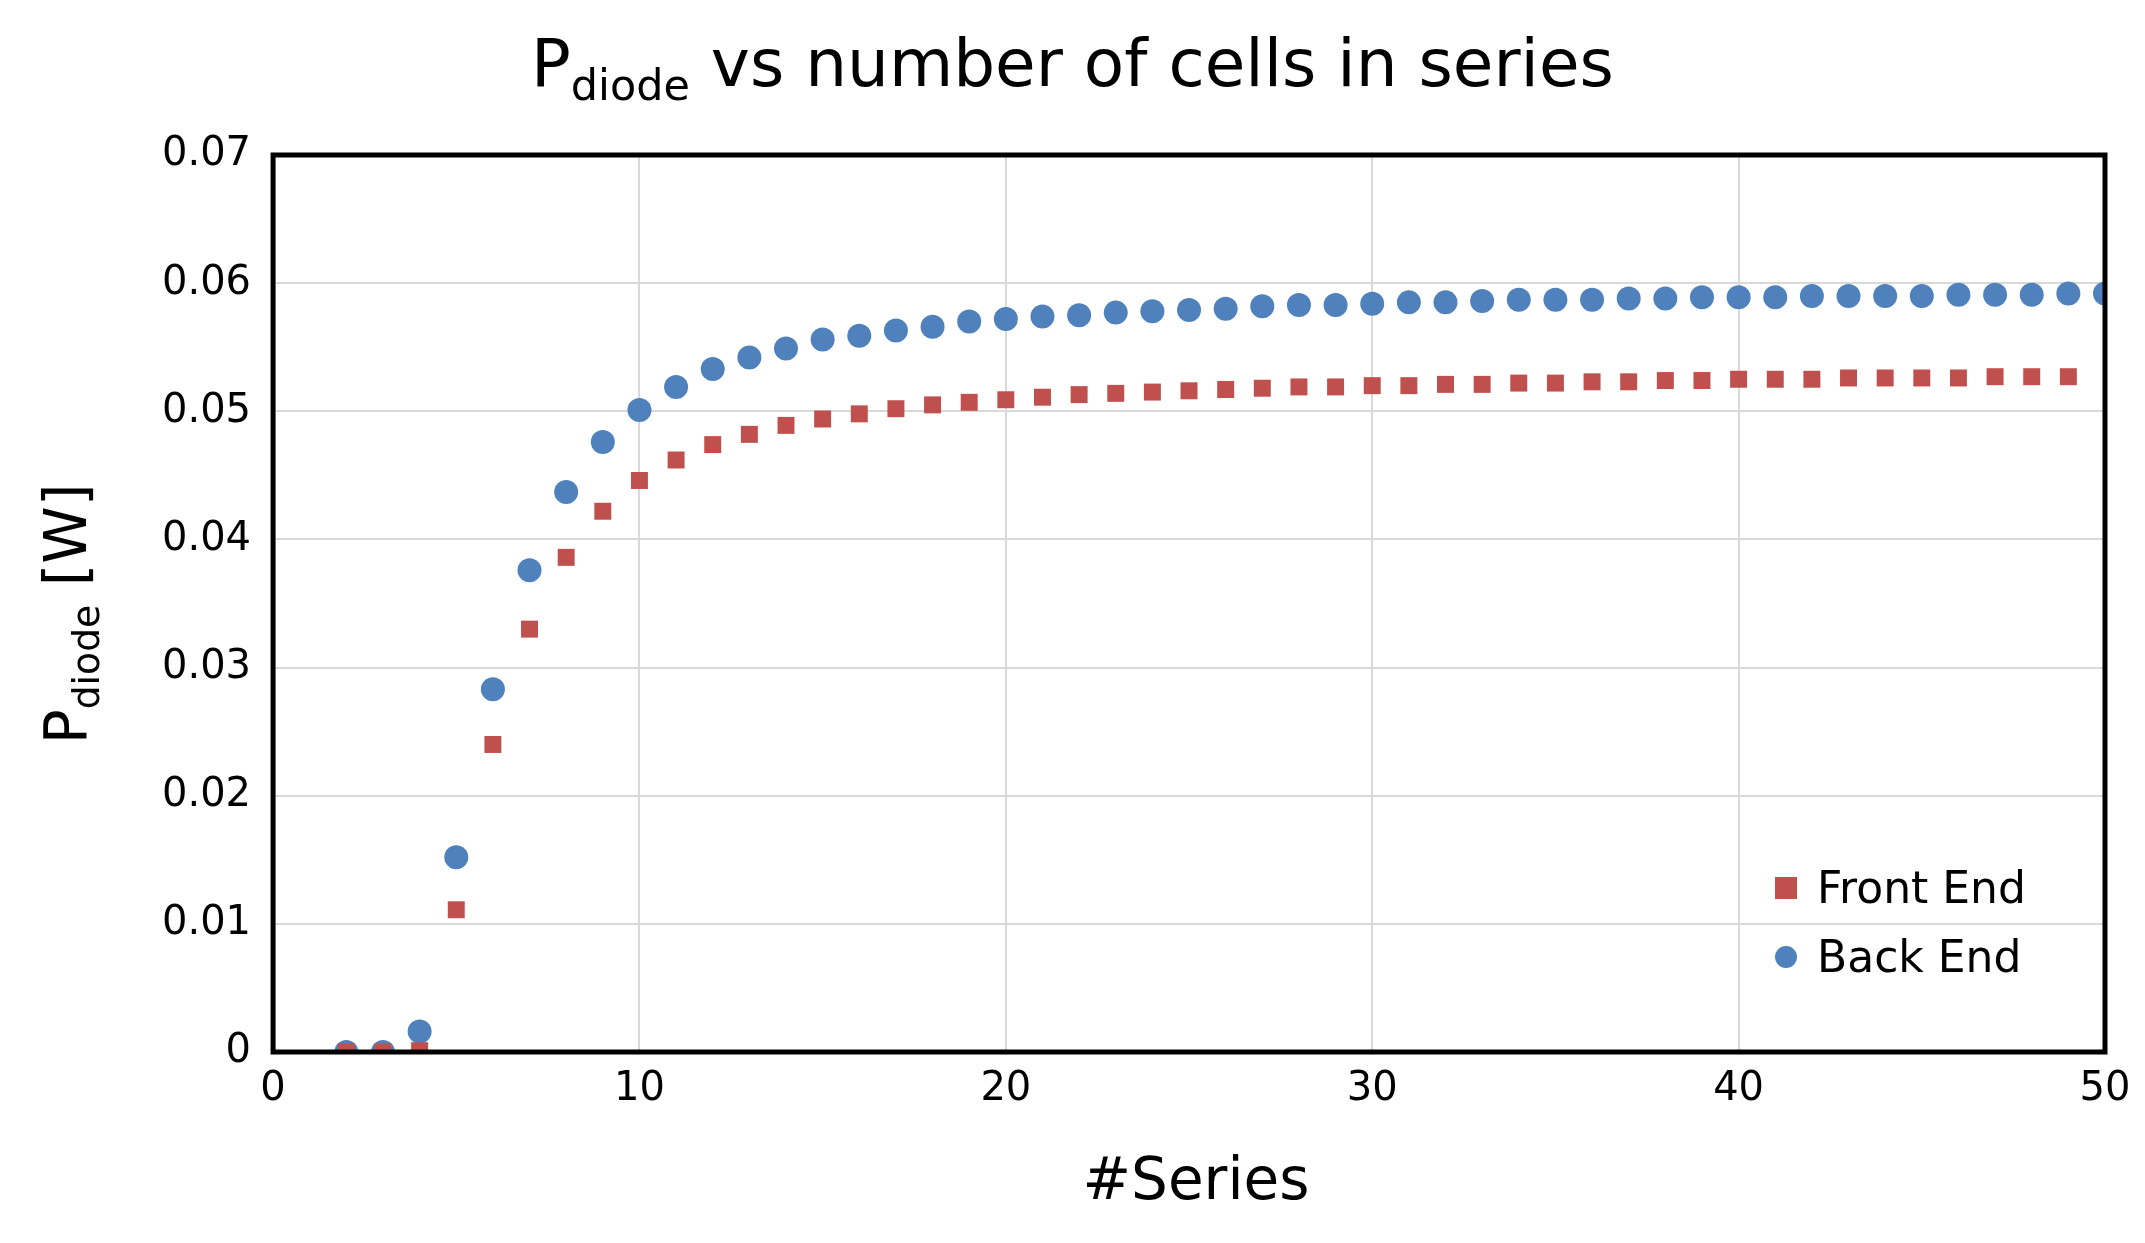  What do you see at coordinates (1739, 1086) in the screenshot?
I see `x-tick-label: 40` at bounding box center [1739, 1086].